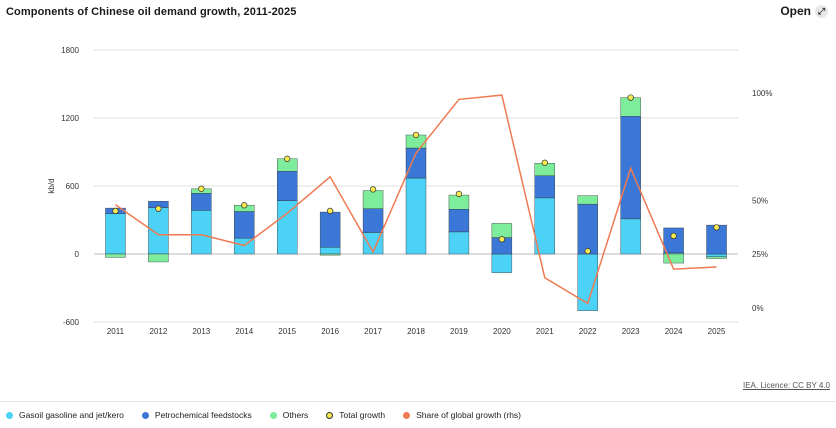  I want to click on y-tick-label: 1200, so click(70, 118).